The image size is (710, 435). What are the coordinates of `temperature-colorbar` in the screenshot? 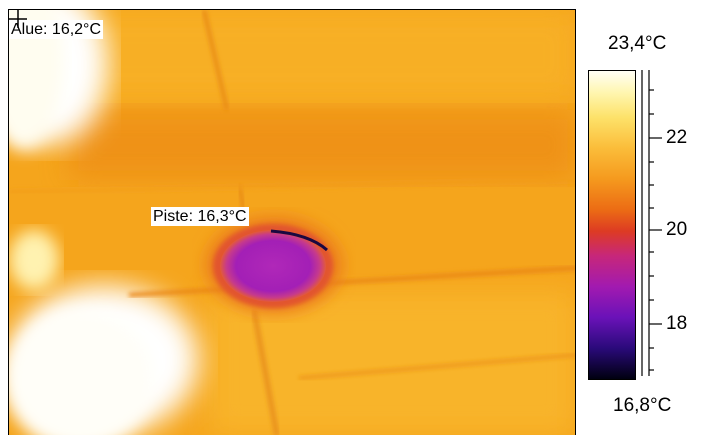 It's located at (612, 225).